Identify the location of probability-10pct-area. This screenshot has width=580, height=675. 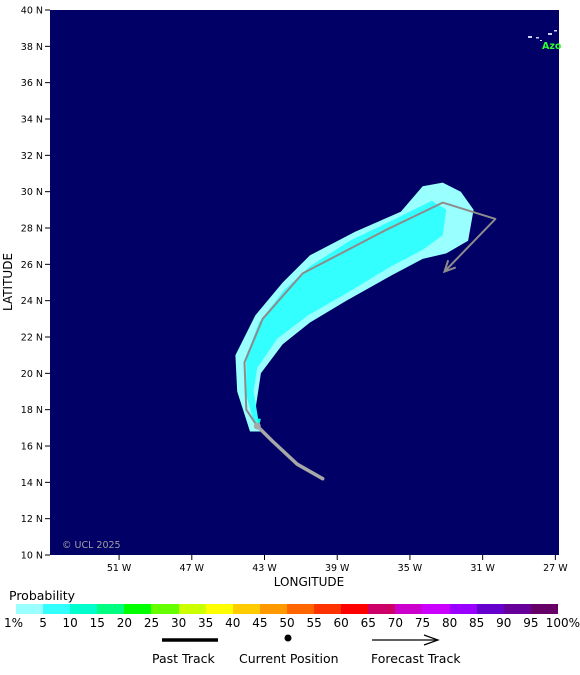
(259, 422).